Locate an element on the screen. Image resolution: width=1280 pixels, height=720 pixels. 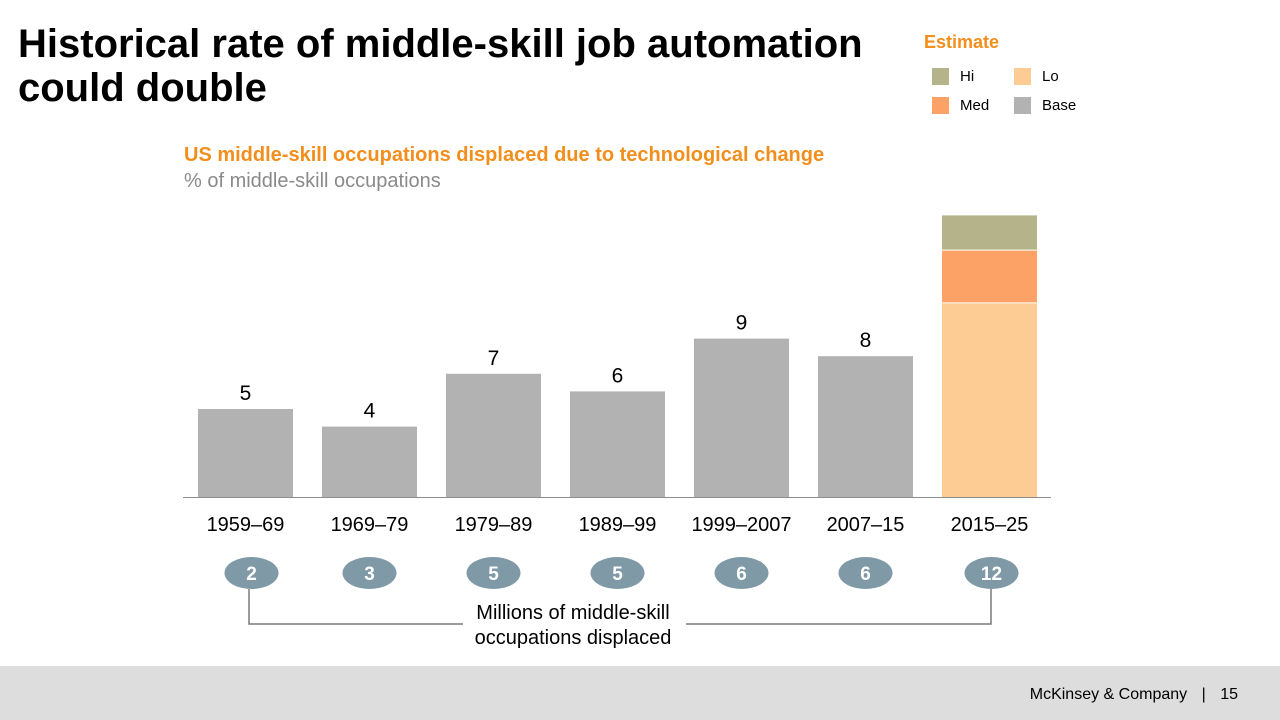
bracket-right is located at coordinates (839, 607).